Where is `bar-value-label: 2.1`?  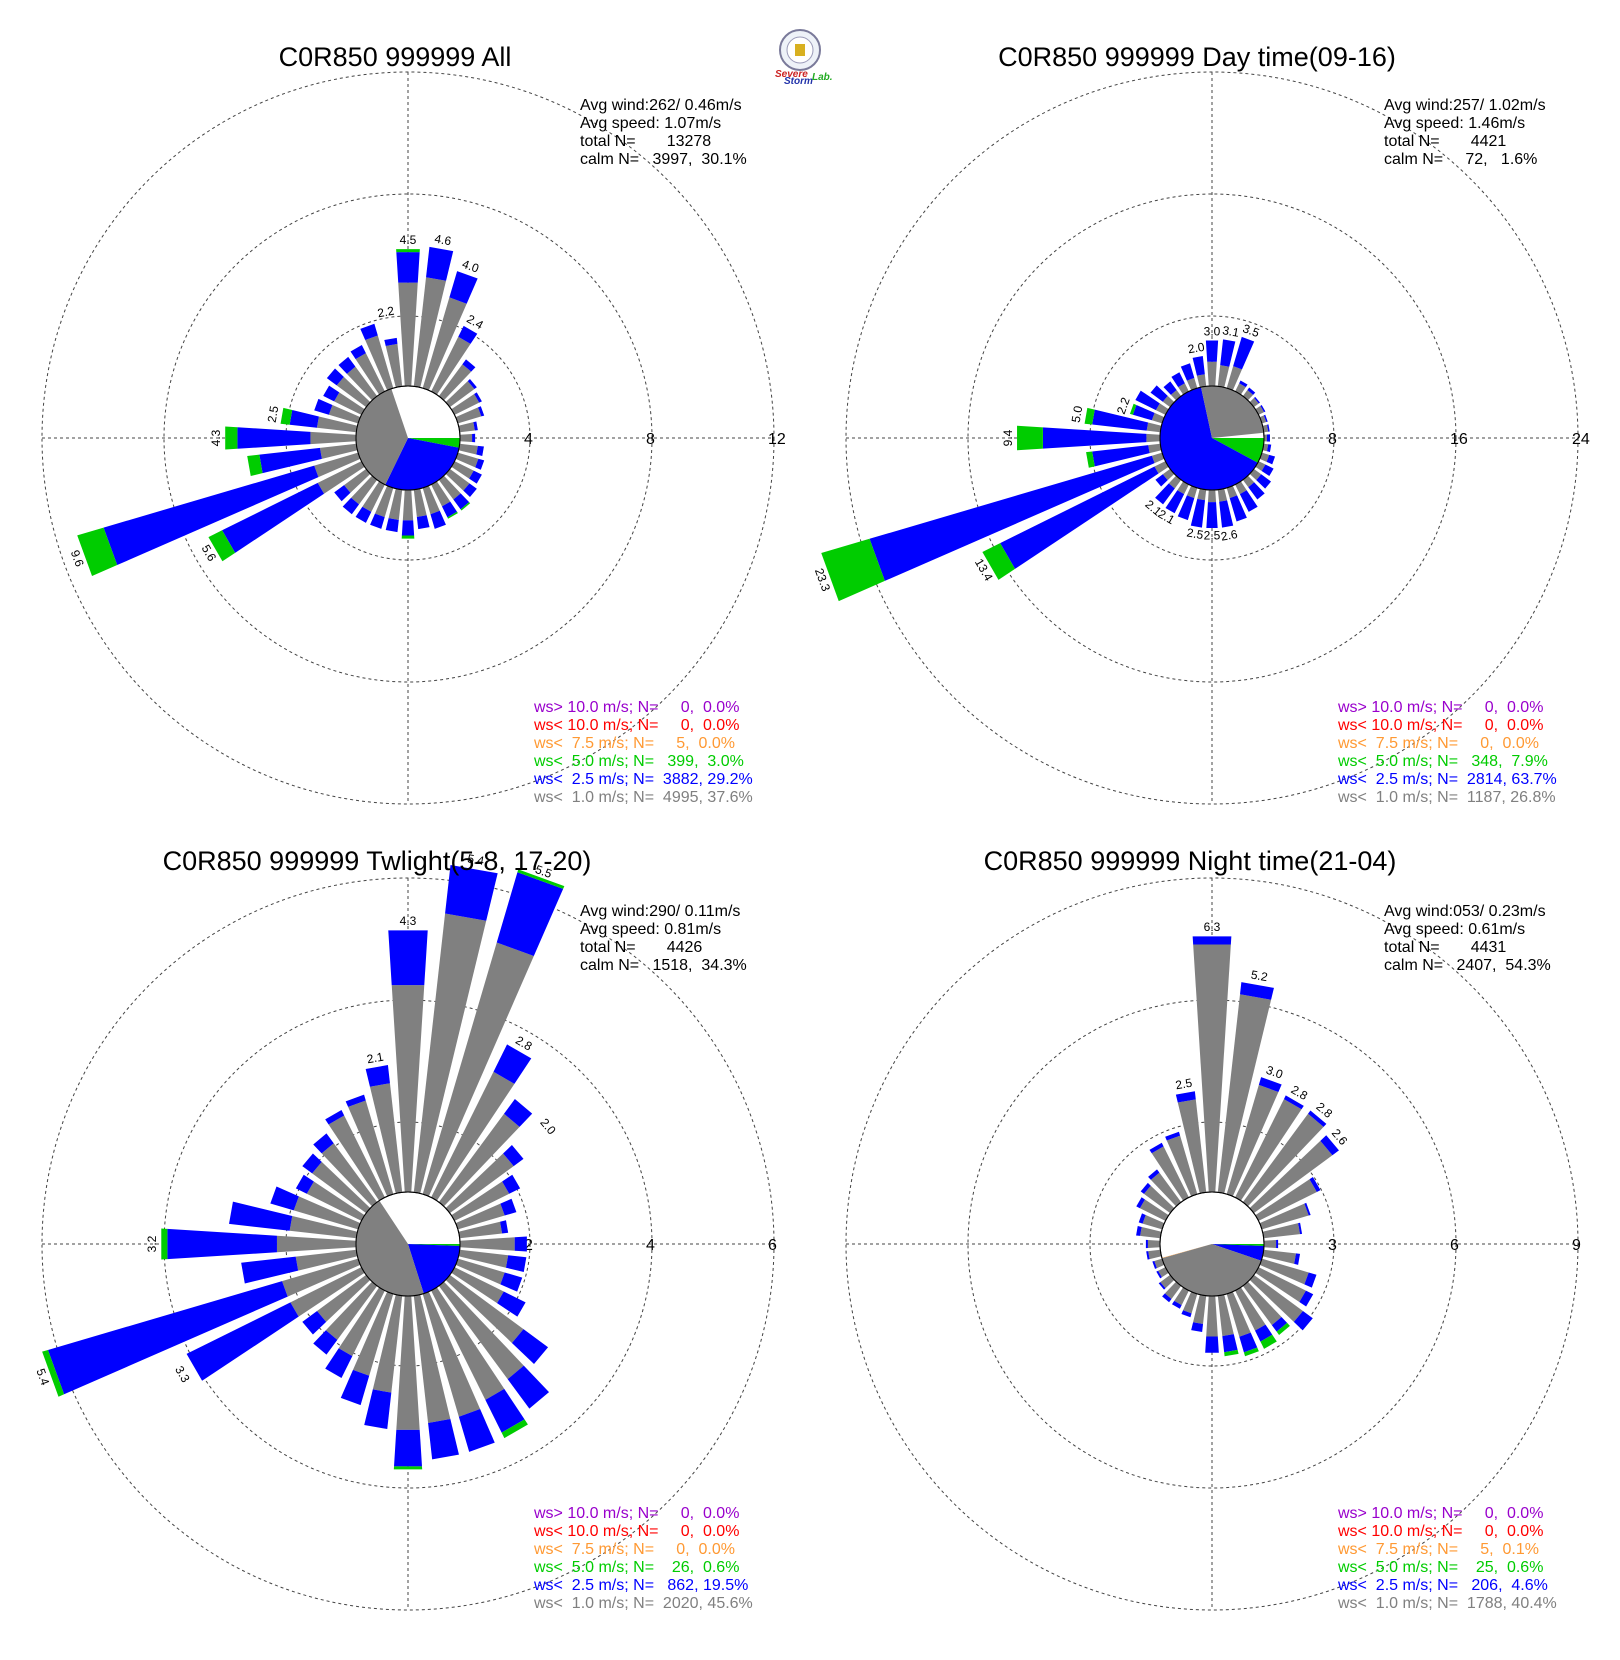
bar-value-label: 2.1 is located at coordinates (375, 1058).